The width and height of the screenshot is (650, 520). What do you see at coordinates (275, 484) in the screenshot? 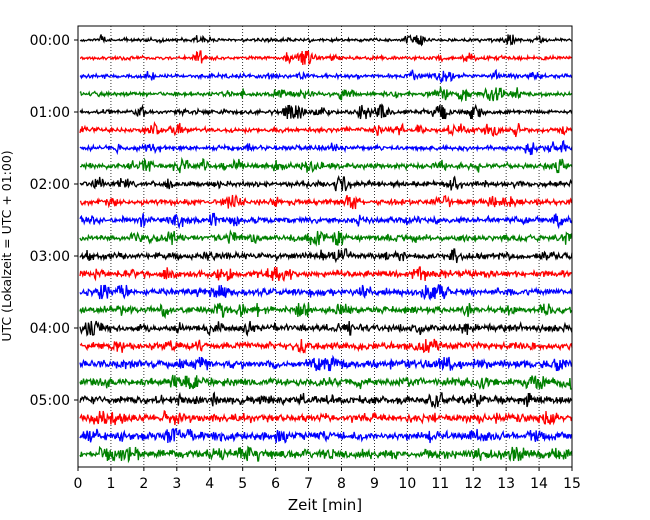
I see `x-tick-label: 6` at bounding box center [275, 484].